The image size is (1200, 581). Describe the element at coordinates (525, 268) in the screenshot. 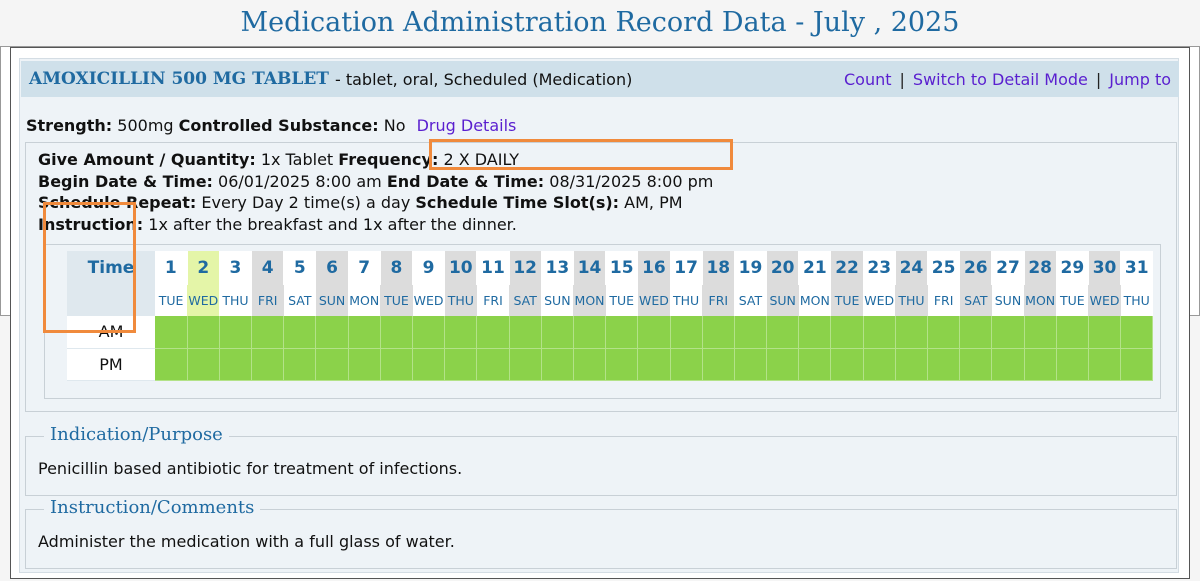

I see `day-number-12: 12` at that location.